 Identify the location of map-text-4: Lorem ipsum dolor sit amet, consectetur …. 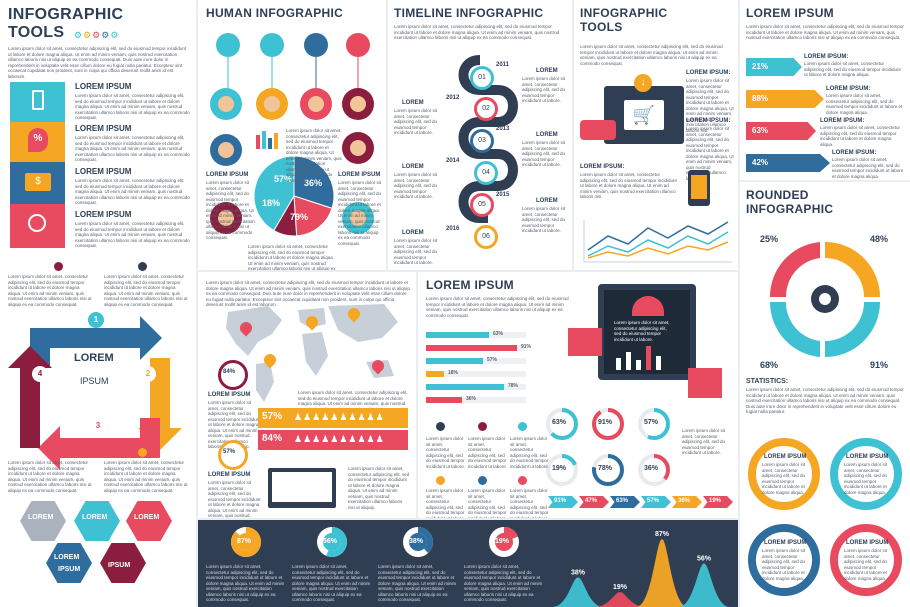
(379, 488).